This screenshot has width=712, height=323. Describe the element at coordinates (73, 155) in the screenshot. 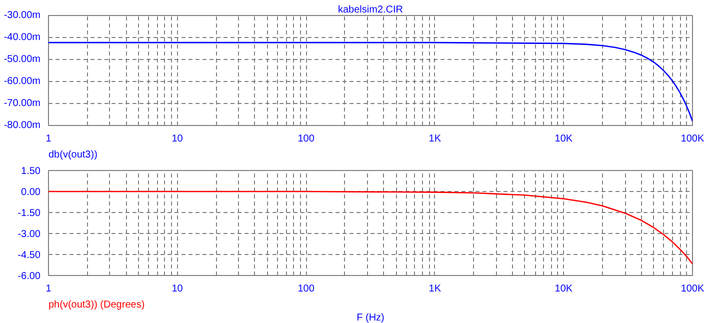

I see `text: db(v(out3))` at that location.